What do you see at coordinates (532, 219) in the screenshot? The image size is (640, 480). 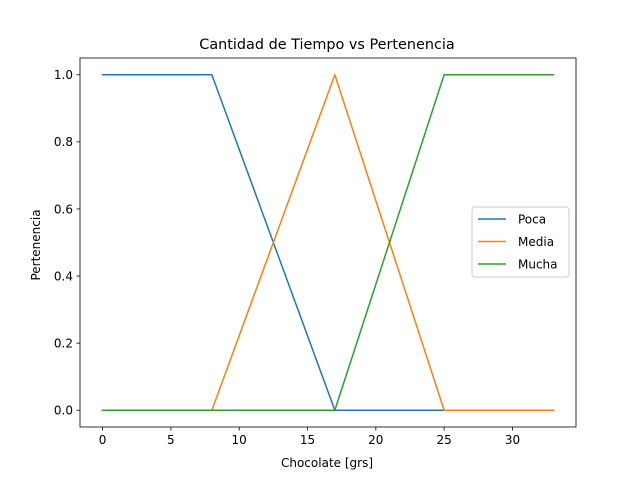 I see `legend-label-poca: Poca` at bounding box center [532, 219].